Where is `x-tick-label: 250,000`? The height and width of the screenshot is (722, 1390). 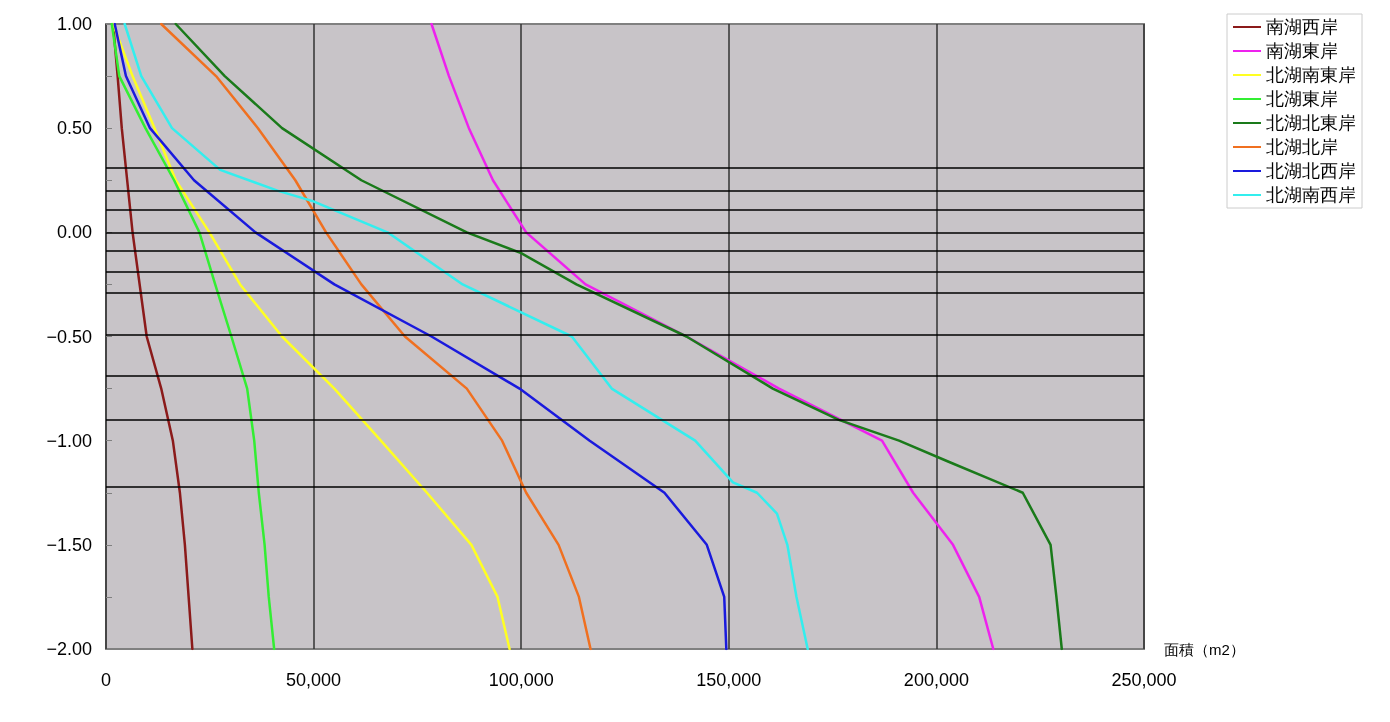
x-tick-label: 250,000 is located at coordinates (1144, 680).